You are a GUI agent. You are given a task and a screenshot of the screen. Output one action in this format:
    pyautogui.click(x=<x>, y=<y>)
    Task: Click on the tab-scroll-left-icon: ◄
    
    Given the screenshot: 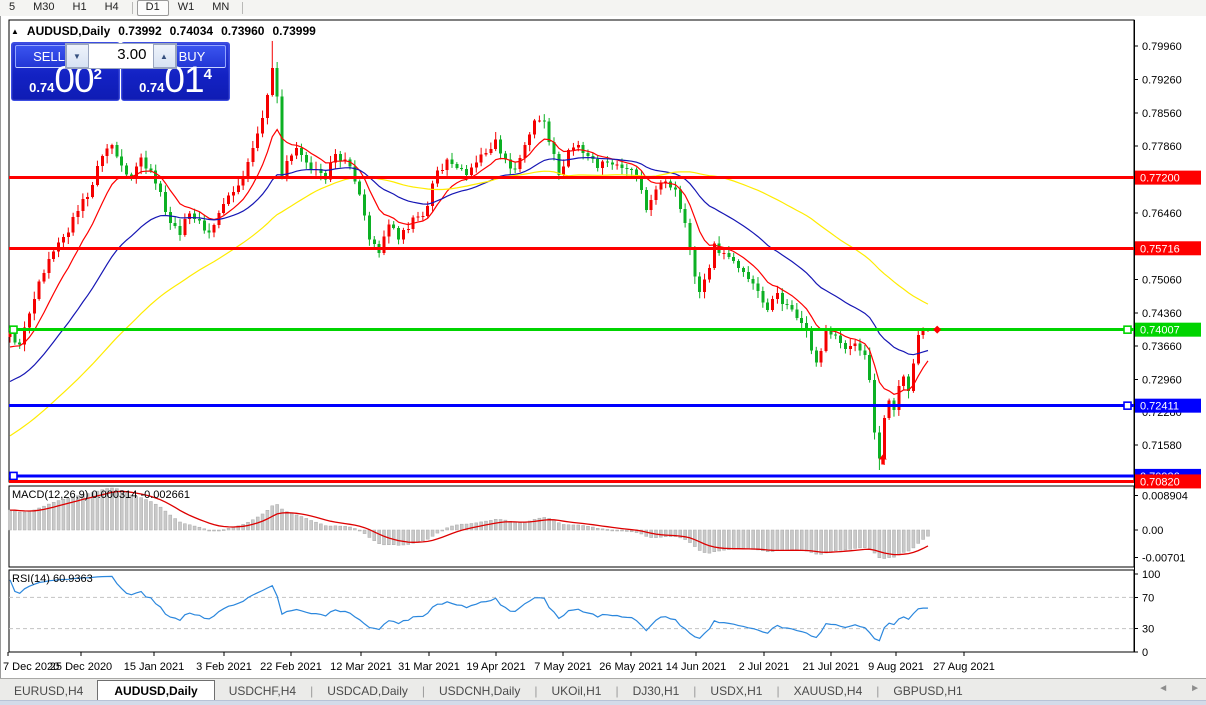 What is the action you would take?
    pyautogui.click(x=1163, y=688)
    